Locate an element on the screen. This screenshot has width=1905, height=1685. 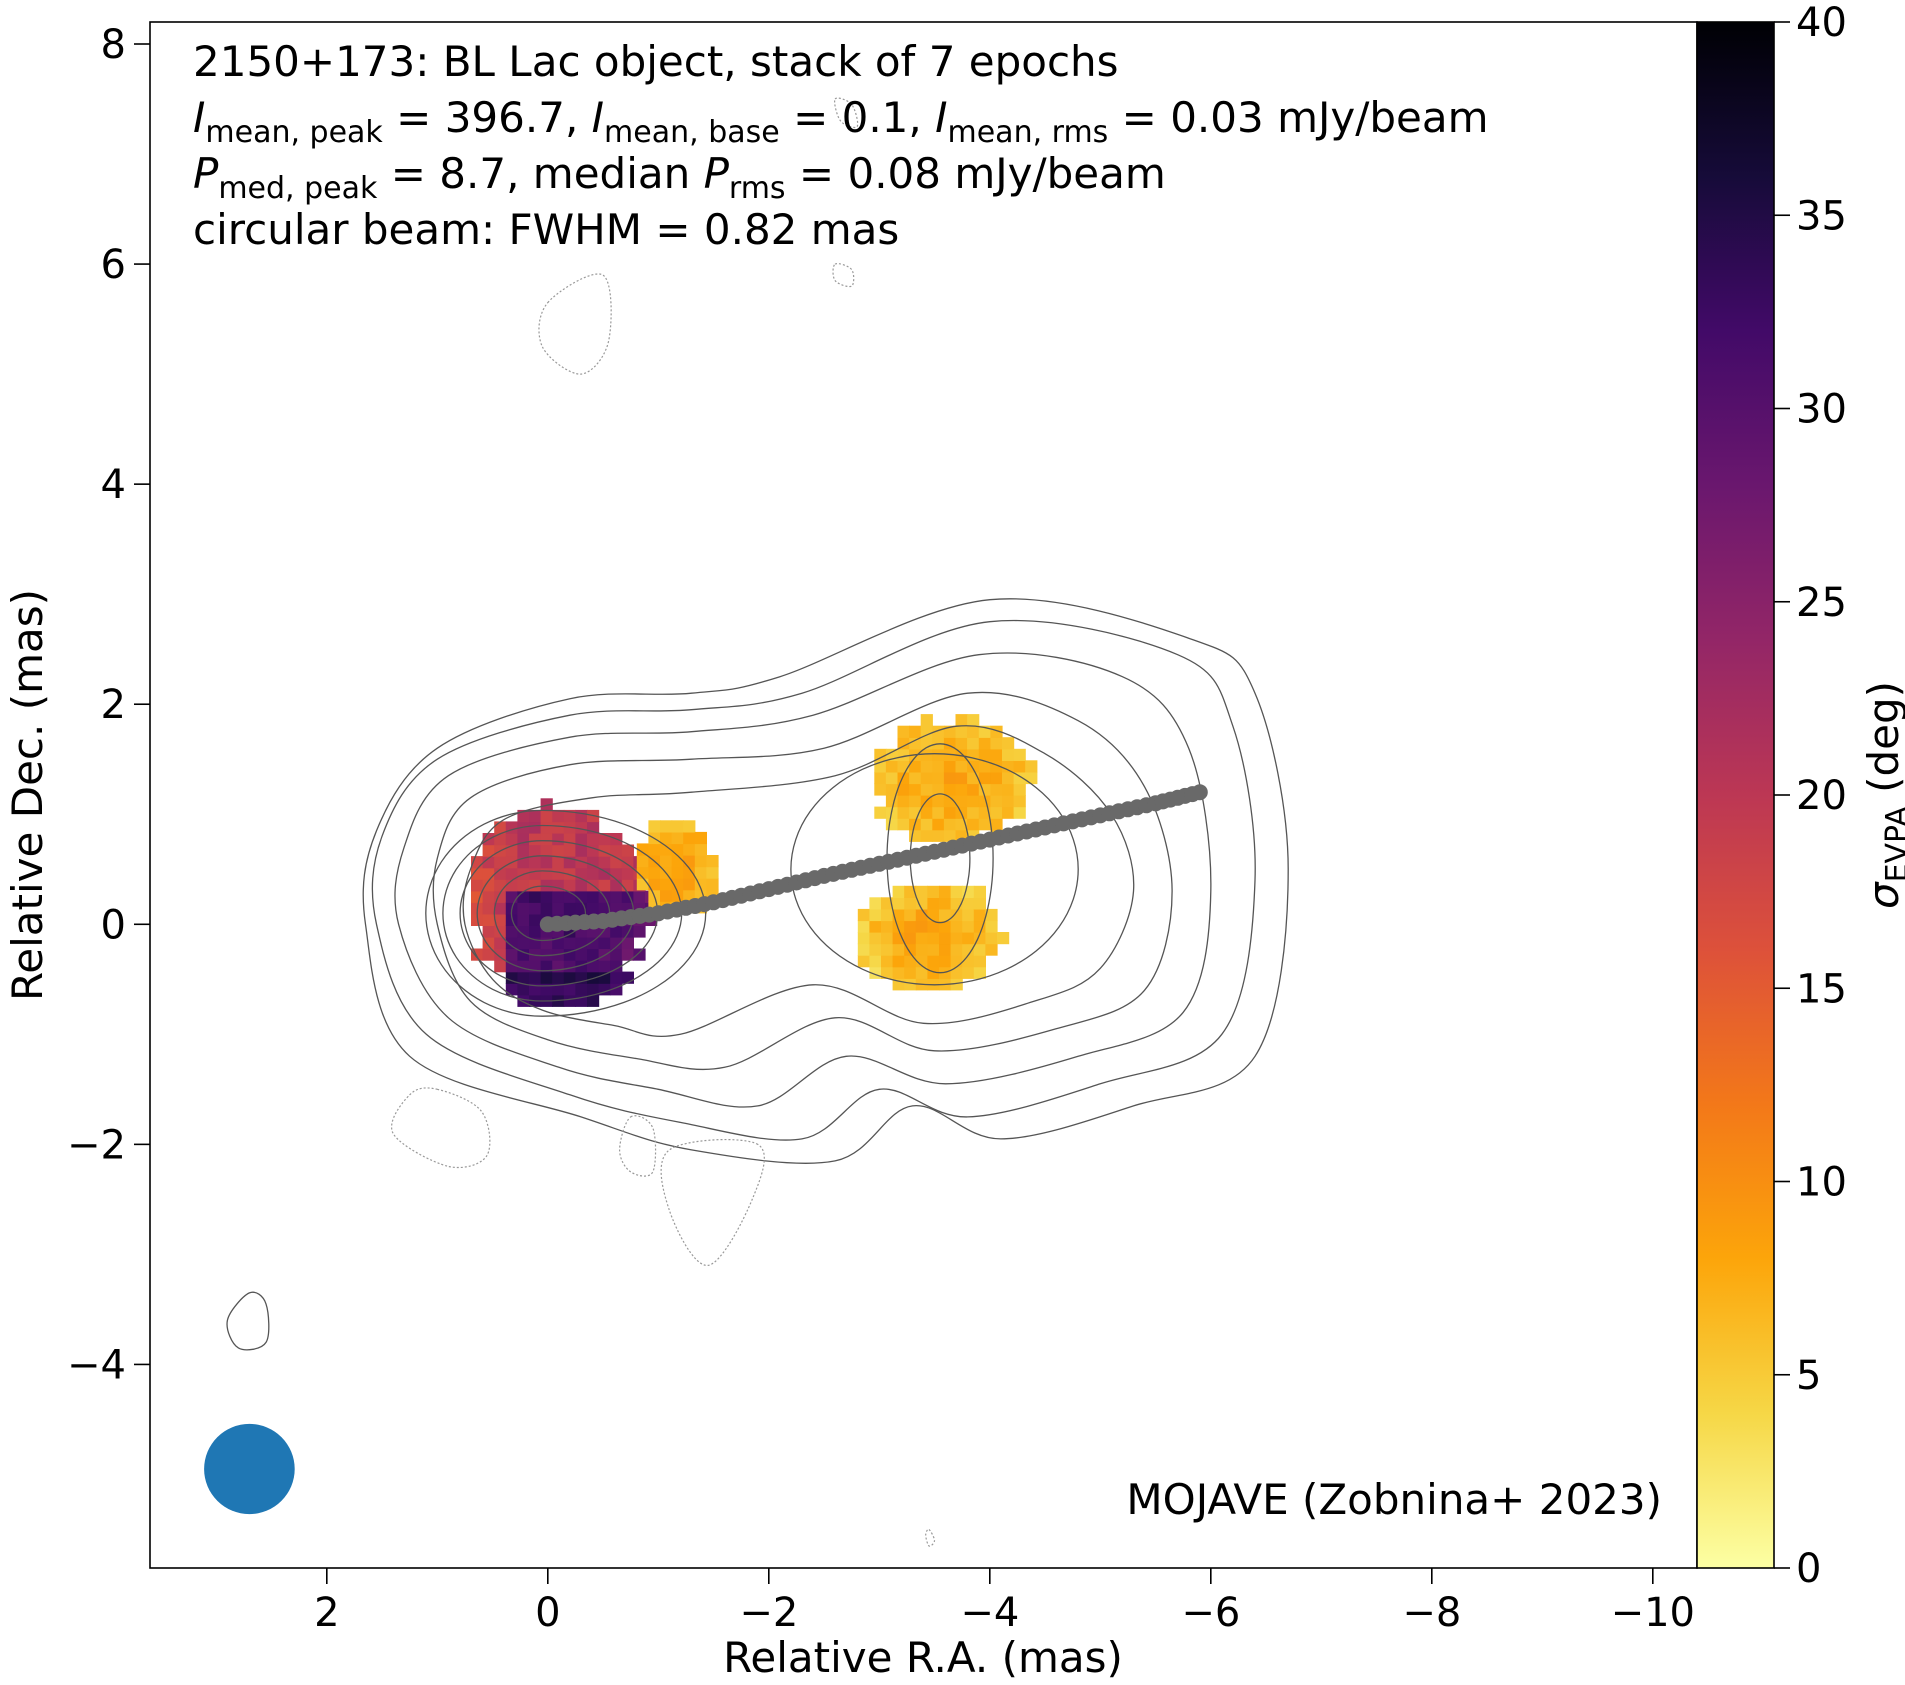
beam-ellipse is located at coordinates (249, 1469).